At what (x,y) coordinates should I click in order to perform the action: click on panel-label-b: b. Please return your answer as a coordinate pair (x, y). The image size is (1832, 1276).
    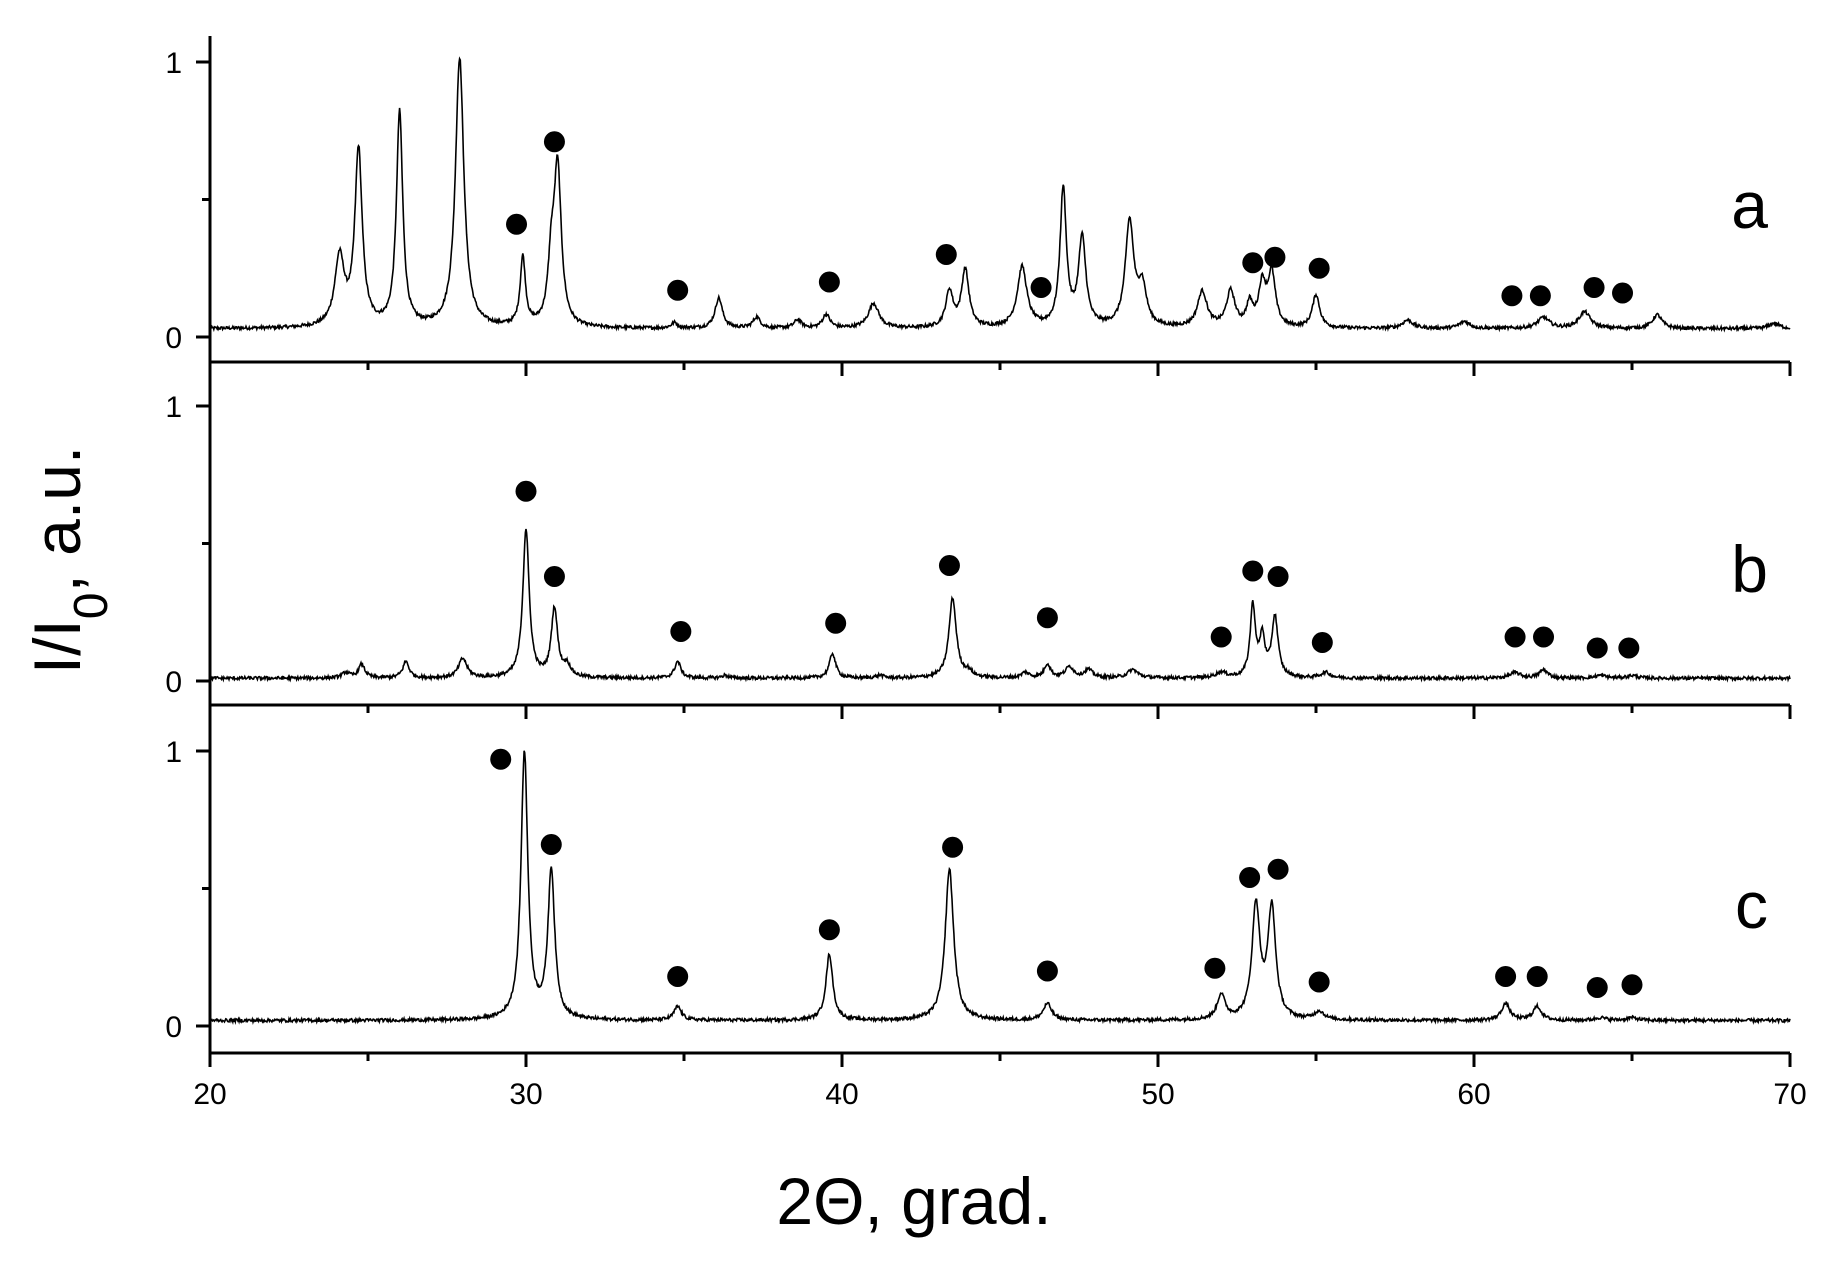
    Looking at the image, I should click on (1749, 569).